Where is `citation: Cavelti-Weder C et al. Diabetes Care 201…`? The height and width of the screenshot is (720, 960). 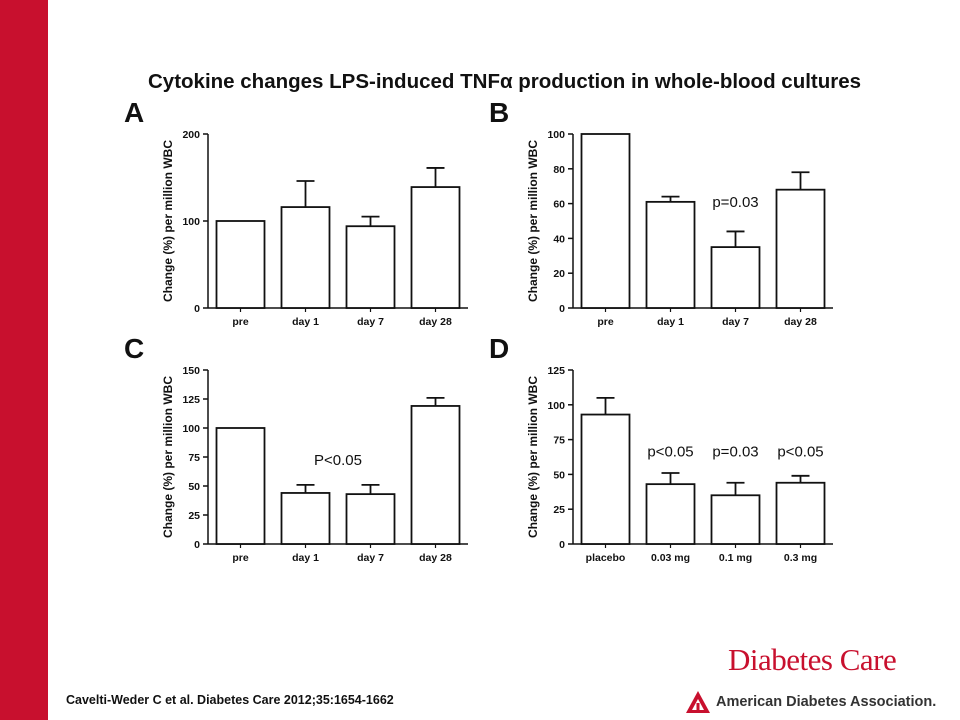 citation: Cavelti-Weder C et al. Diabetes Care 201… is located at coordinates (230, 700).